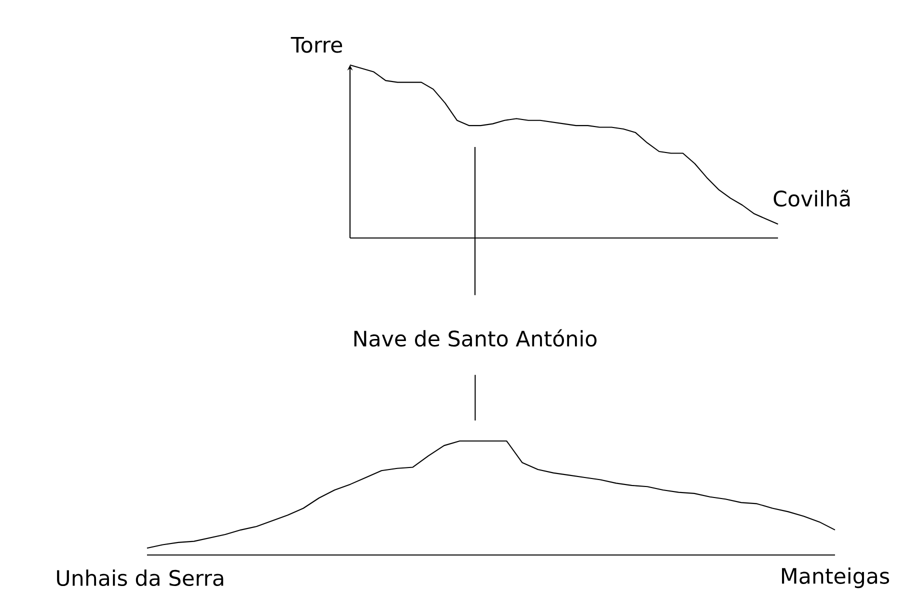  What do you see at coordinates (475, 338) in the screenshot?
I see `text: Nave de Santo António` at bounding box center [475, 338].